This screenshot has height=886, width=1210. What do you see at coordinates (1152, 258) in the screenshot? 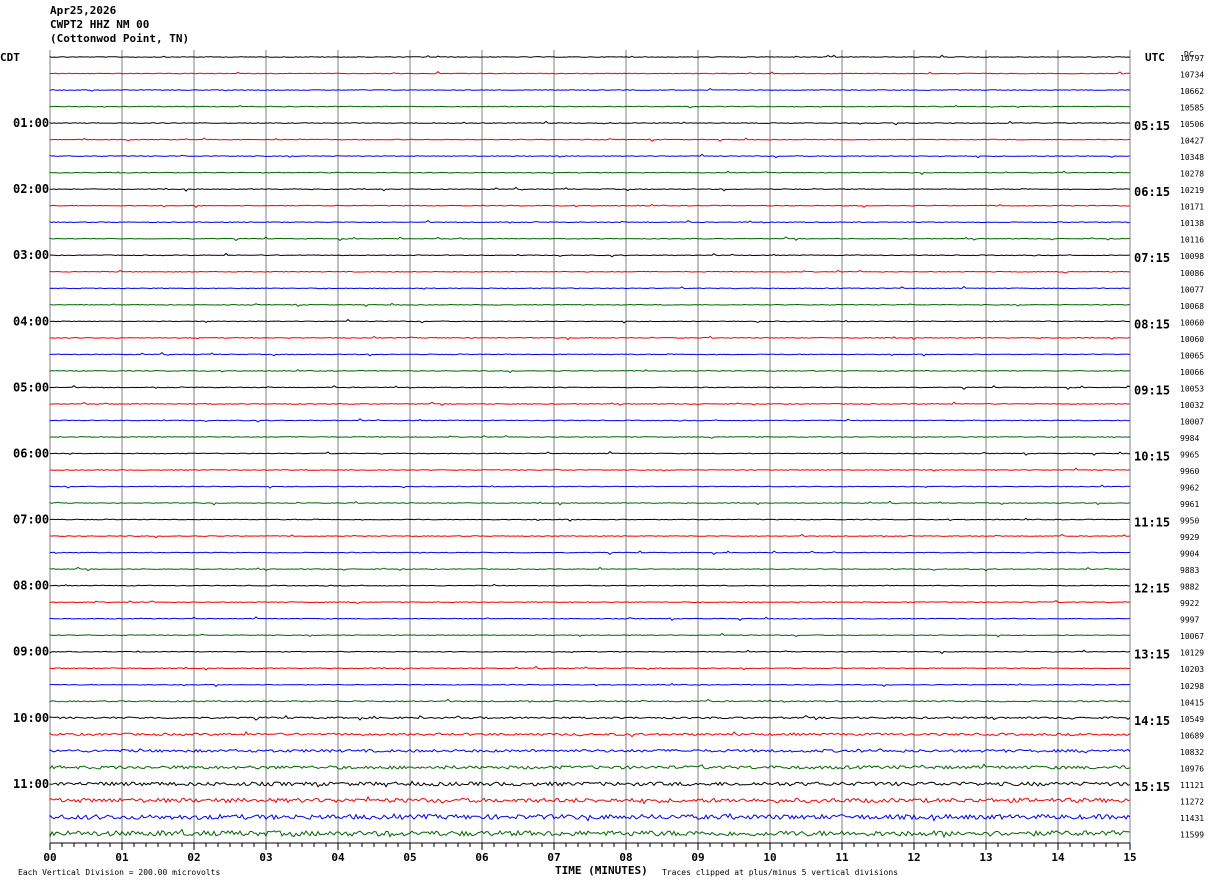
I see `utc-time-label: 07:15` at bounding box center [1152, 258].